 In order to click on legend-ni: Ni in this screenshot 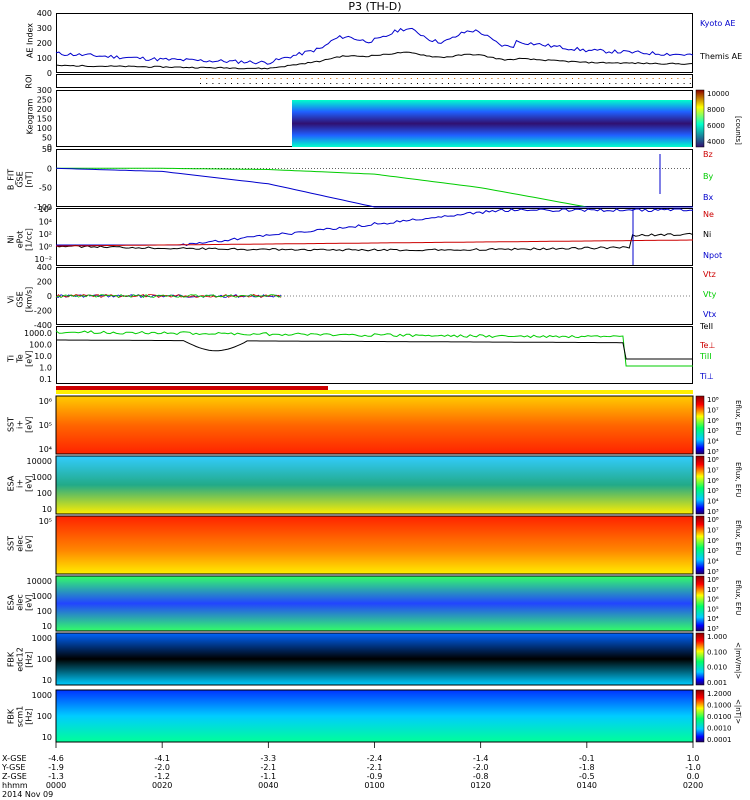, I will do `click(707, 234)`.